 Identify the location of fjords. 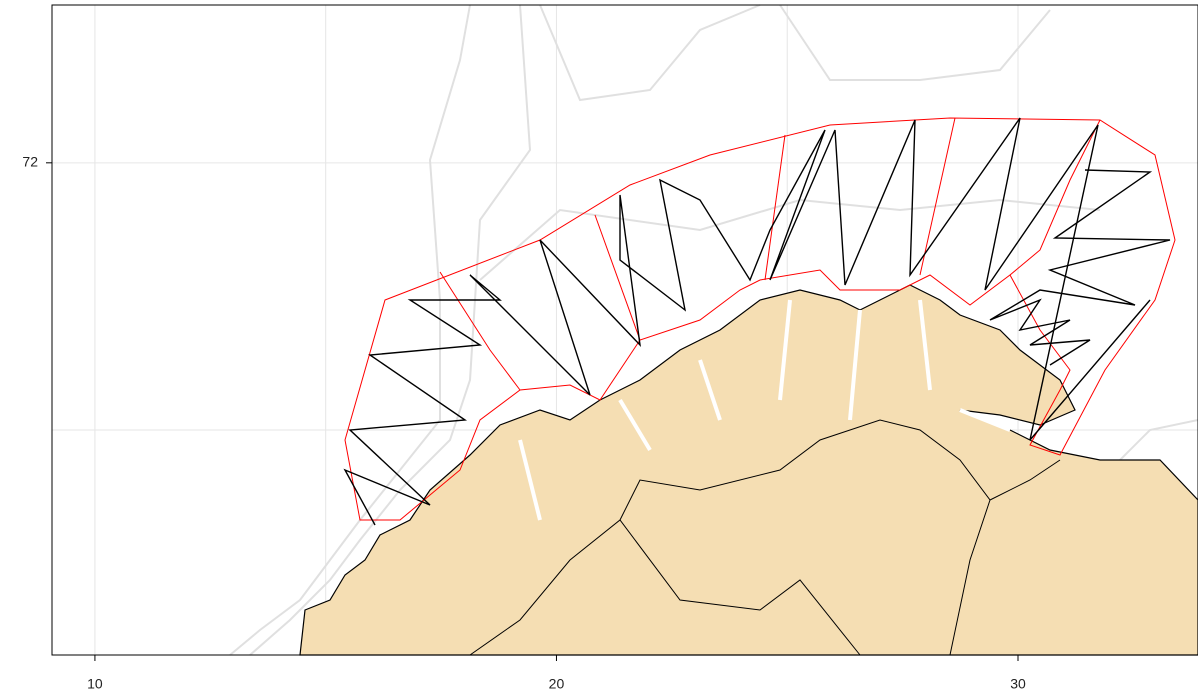
(764, 410).